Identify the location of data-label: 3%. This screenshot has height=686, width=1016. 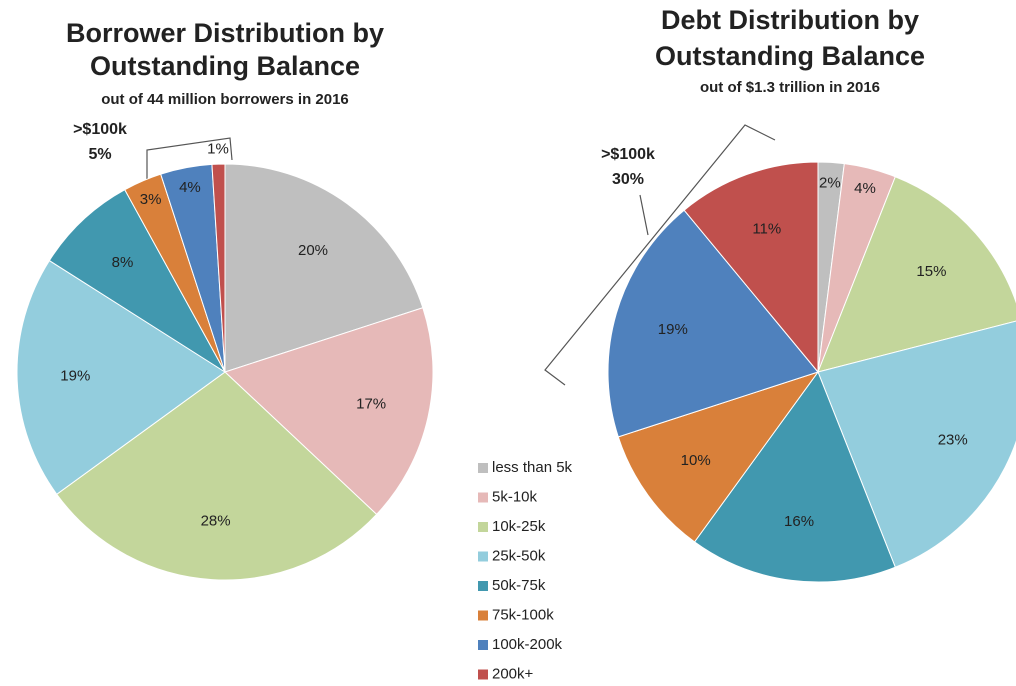
(151, 199).